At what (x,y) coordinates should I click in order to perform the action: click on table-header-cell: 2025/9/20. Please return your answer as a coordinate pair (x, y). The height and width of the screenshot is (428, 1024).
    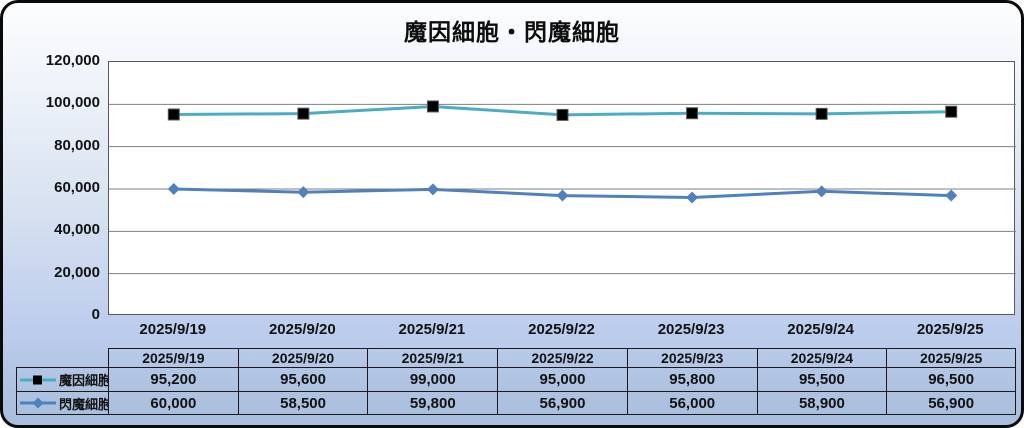
    Looking at the image, I should click on (302, 357).